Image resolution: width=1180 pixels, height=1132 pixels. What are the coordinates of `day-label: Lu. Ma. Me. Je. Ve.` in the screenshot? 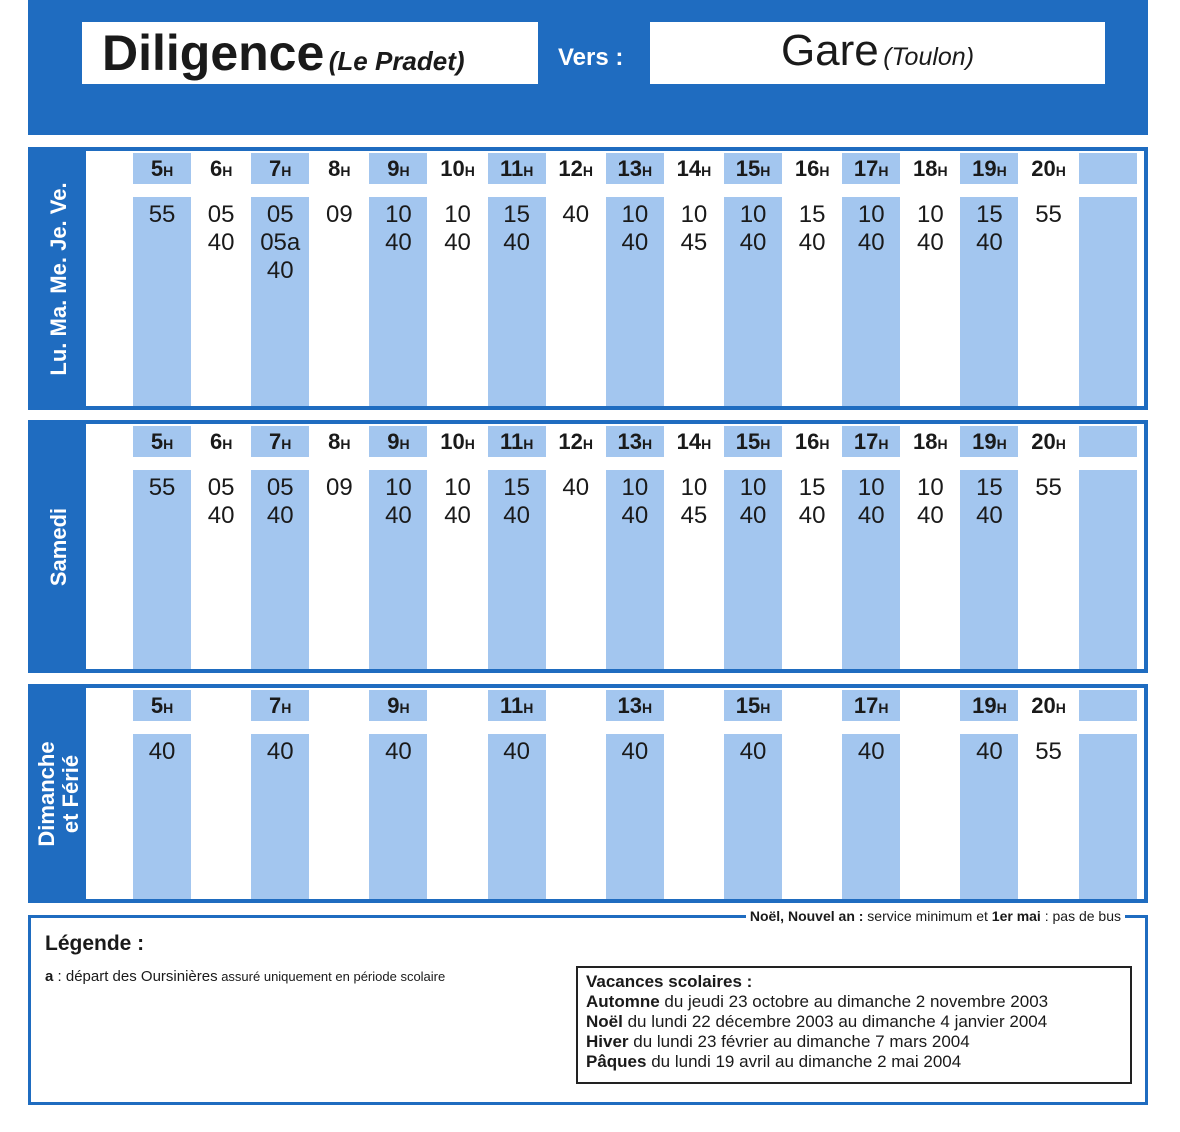 It's located at (58, 278).